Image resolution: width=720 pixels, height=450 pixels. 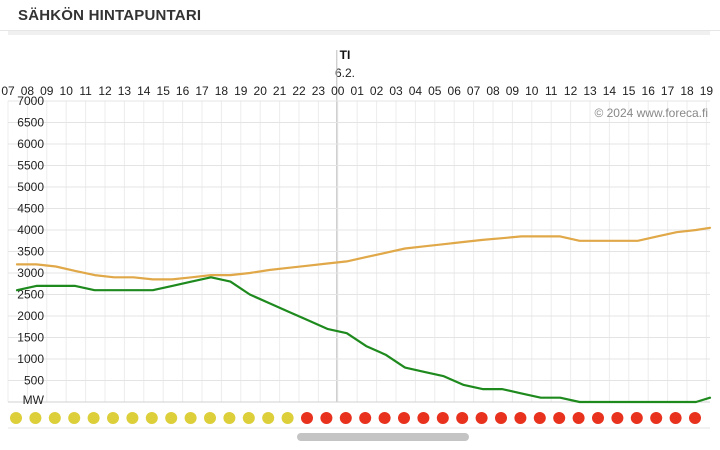 I want to click on day-label: TI, so click(x=345, y=55).